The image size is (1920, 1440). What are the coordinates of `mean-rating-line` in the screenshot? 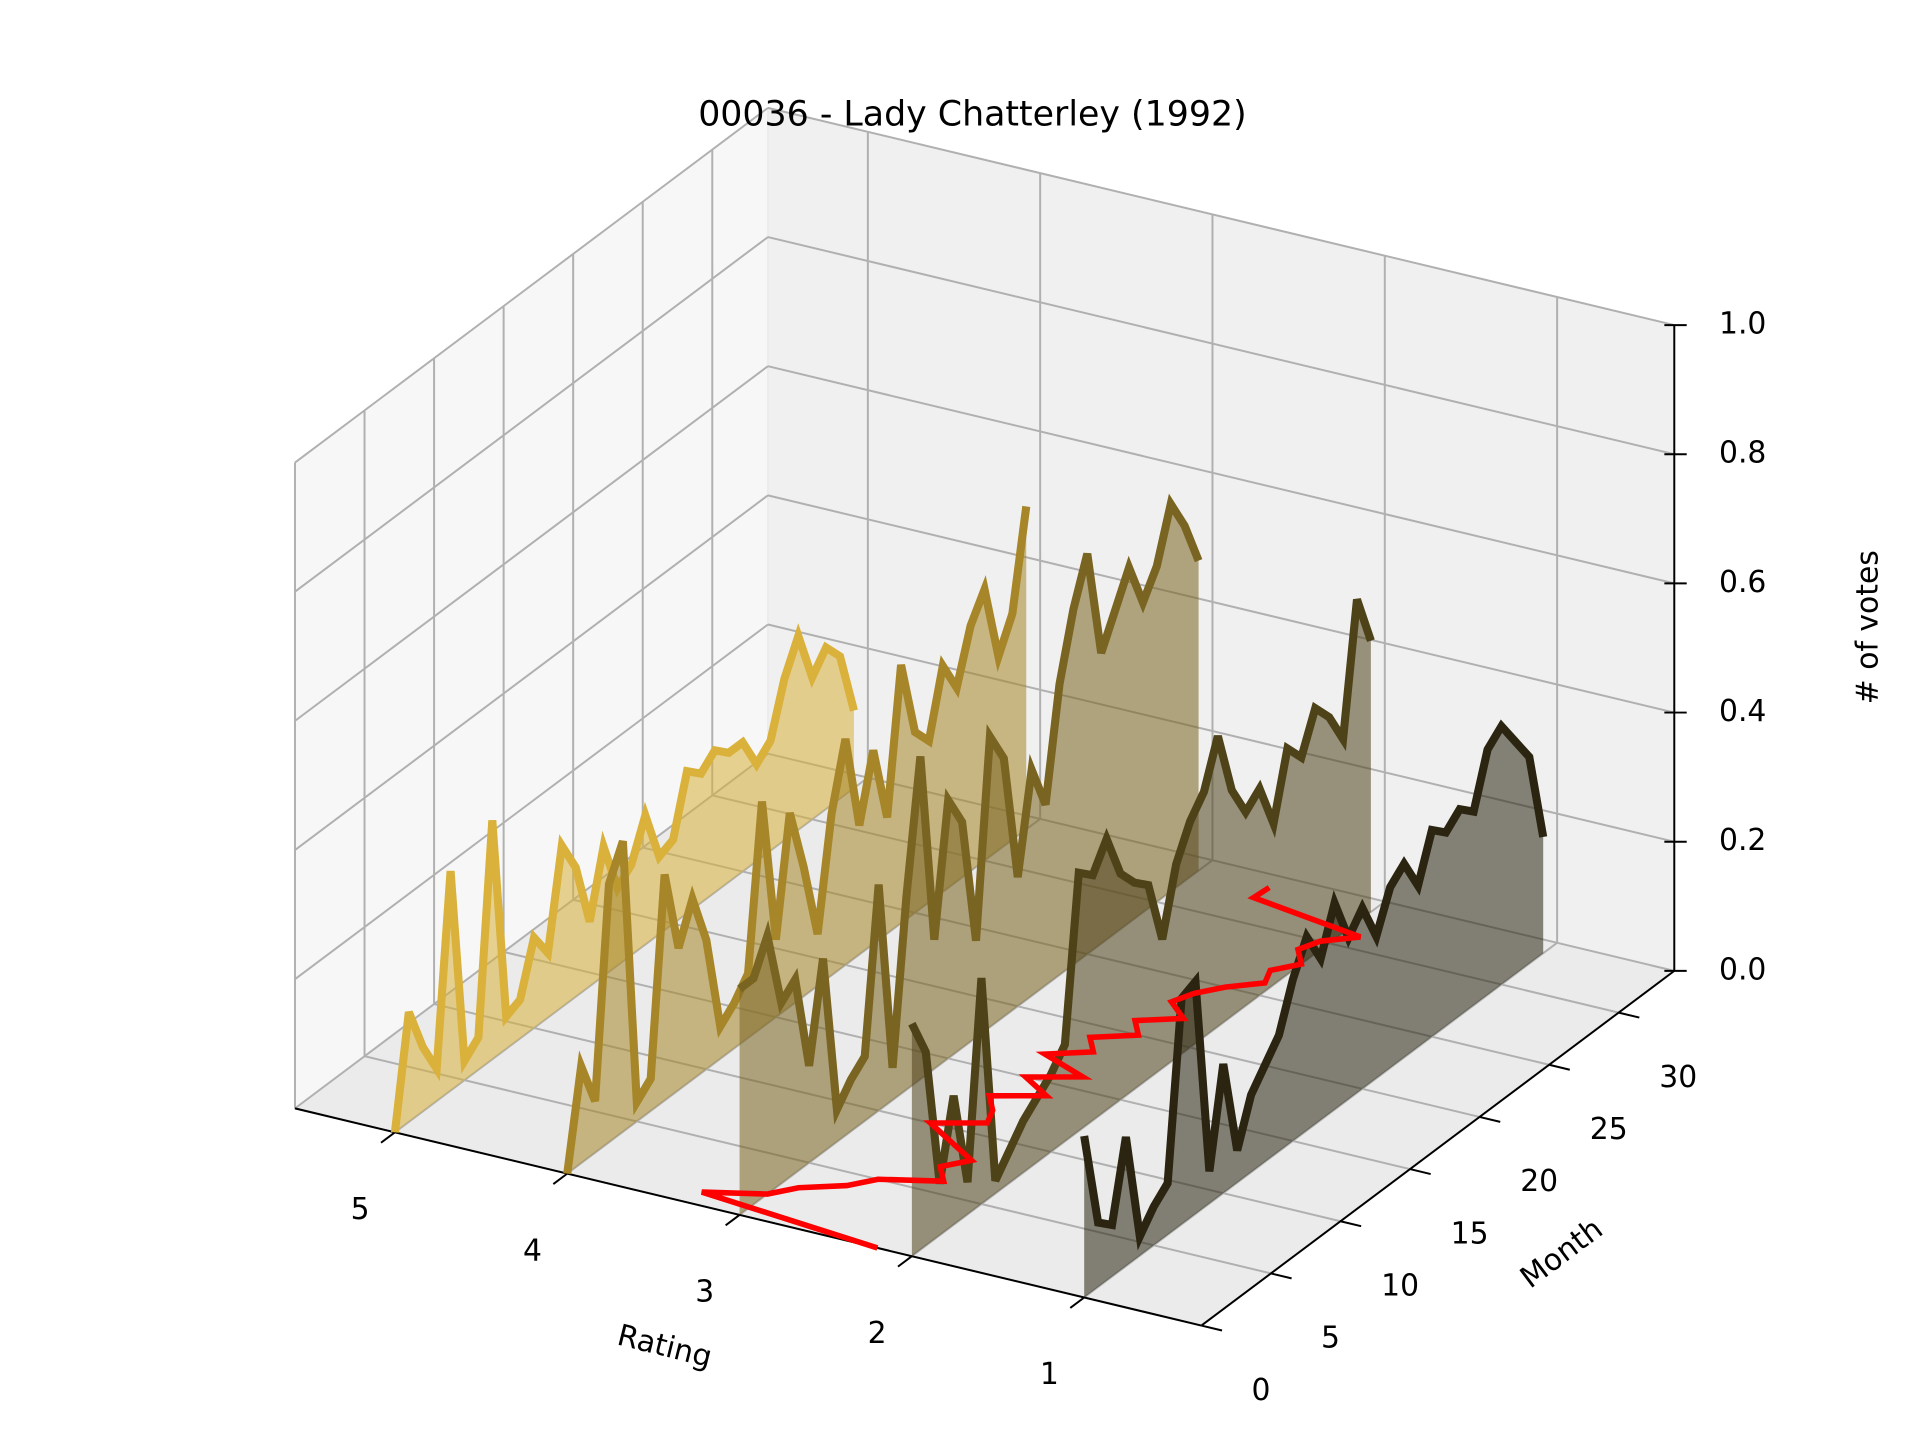 It's located at (1031, 1068).